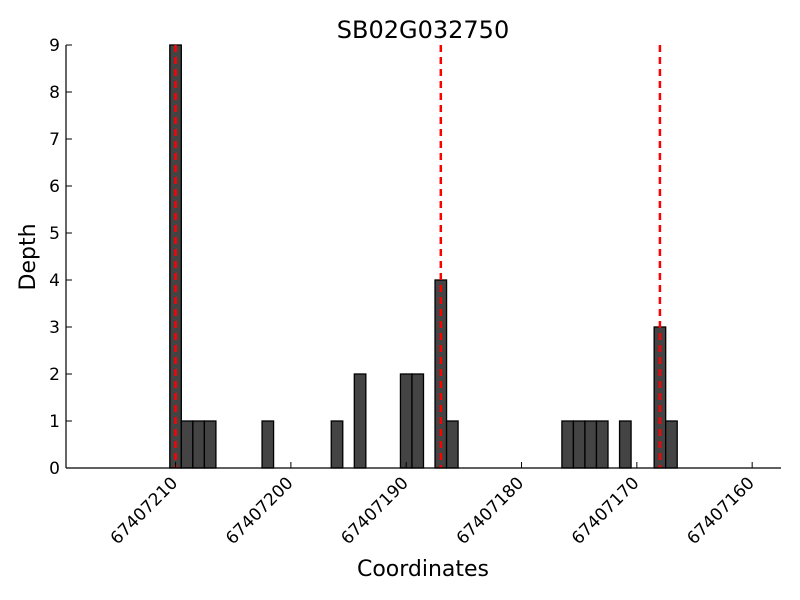 The image size is (800, 600). Describe the element at coordinates (28, 256) in the screenshot. I see `y-axis-label: Depth` at that location.